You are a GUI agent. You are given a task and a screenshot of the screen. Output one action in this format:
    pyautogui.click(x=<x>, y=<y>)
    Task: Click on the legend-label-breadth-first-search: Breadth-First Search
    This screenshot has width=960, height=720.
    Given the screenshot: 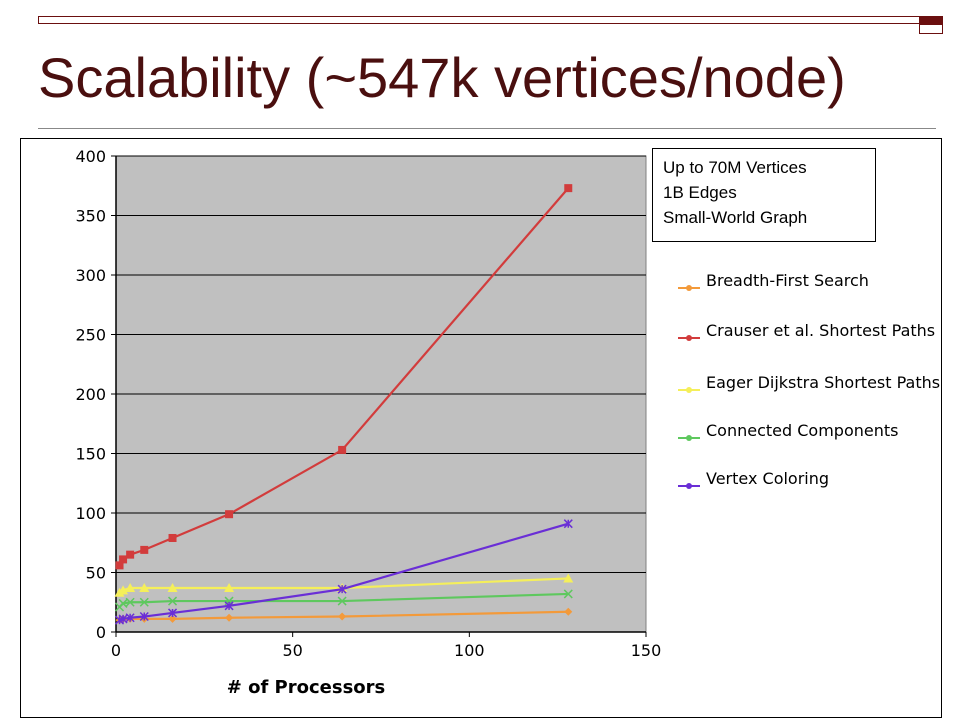 What is the action you would take?
    pyautogui.click(x=787, y=280)
    